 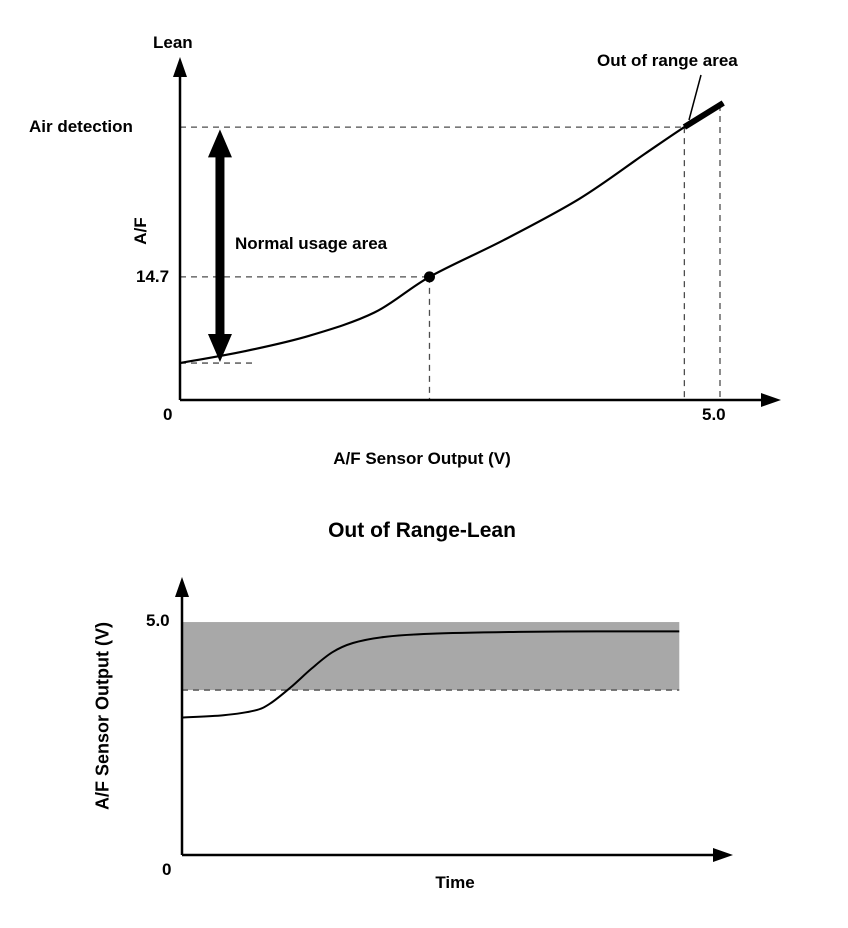 What do you see at coordinates (422, 458) in the screenshot?
I see `top-x-axis-label: A/F Sensor Output (V)` at bounding box center [422, 458].